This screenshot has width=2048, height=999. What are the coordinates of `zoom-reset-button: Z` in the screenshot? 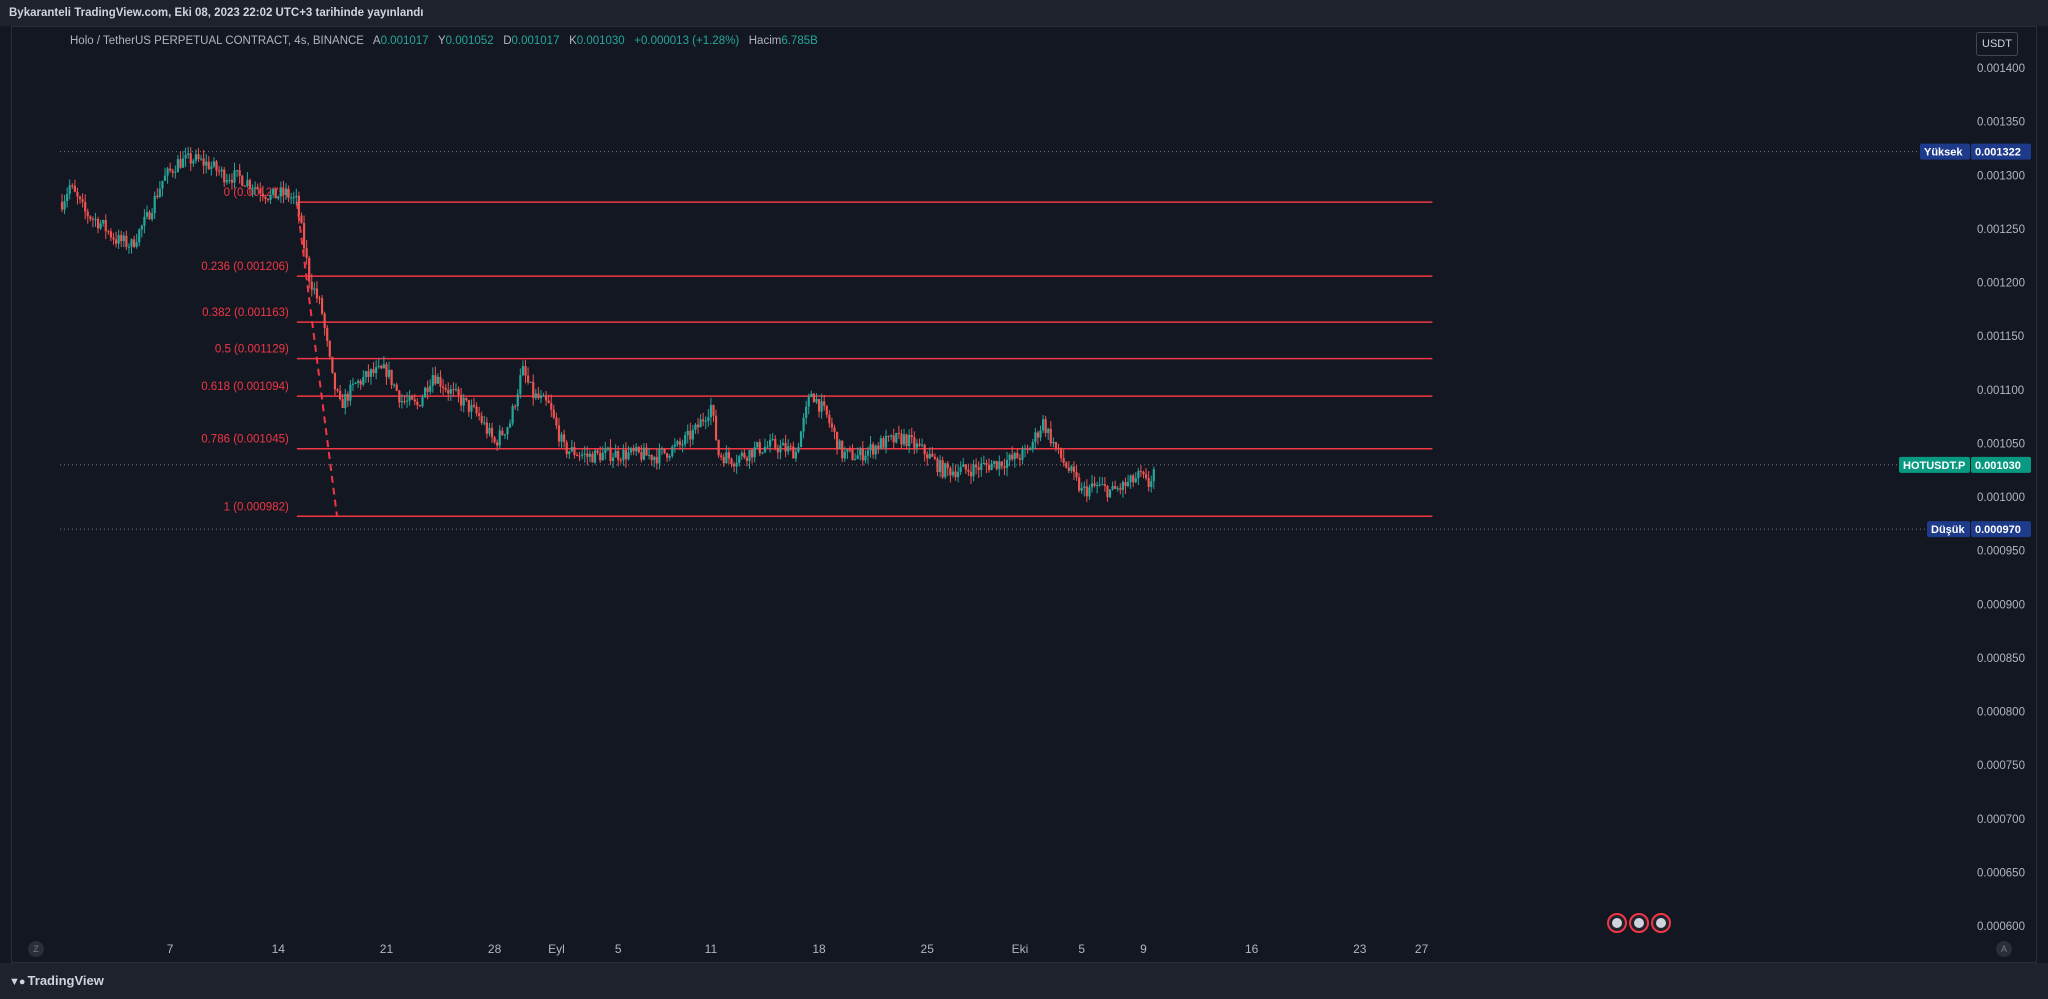 It's located at (36, 949).